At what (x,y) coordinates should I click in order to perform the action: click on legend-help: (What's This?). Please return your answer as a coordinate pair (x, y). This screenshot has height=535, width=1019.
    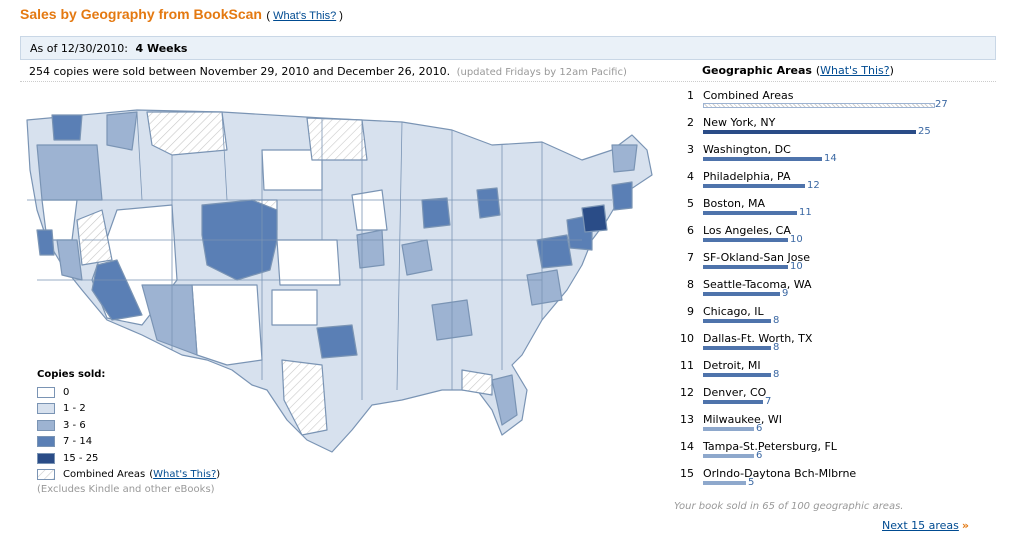
    Looking at the image, I should click on (185, 475).